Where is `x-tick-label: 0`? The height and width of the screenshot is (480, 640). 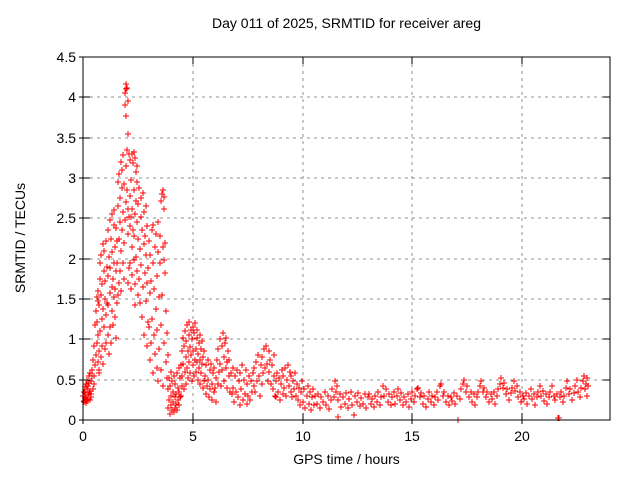
x-tick-label: 0 is located at coordinates (83, 436).